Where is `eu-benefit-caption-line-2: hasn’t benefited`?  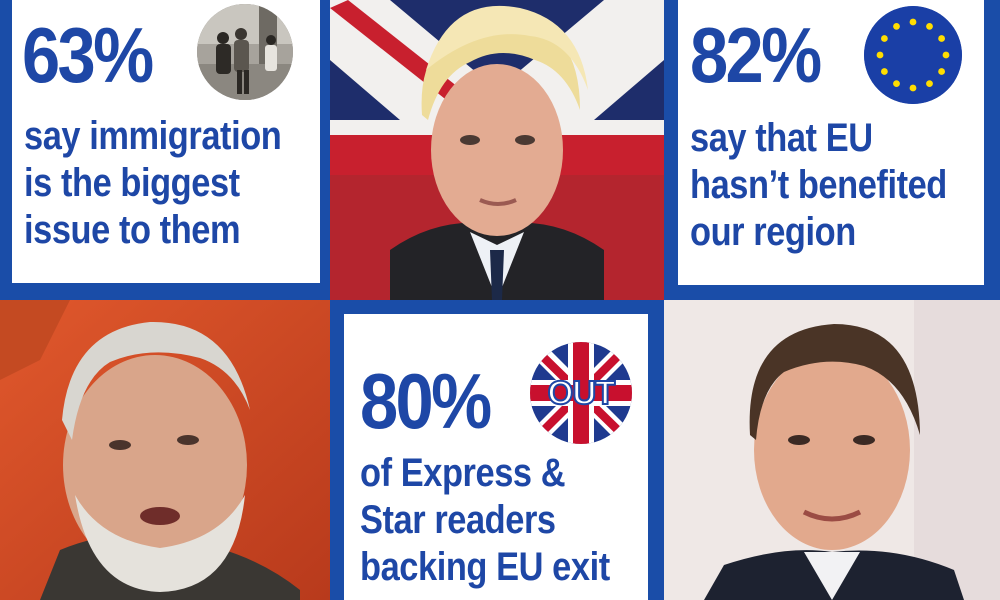
eu-benefit-caption-line-2: hasn’t benefited is located at coordinates (818, 185).